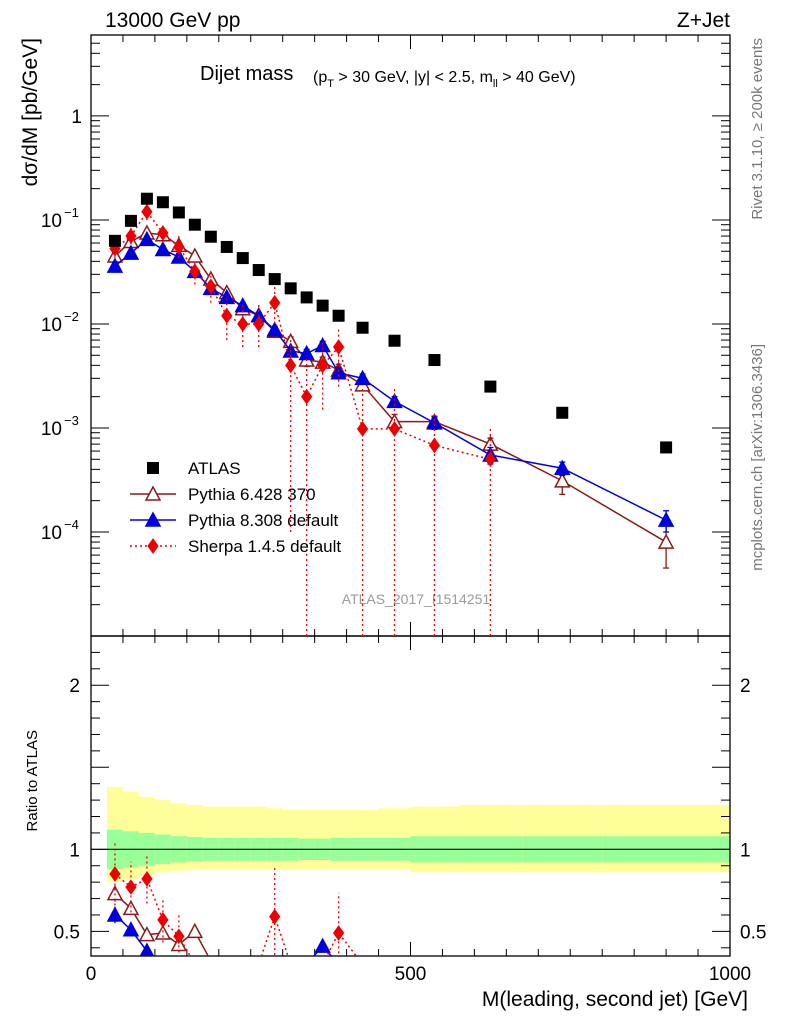 Image resolution: width=786 pixels, height=1024 pixels. I want to click on ratio-plot-data, so click(232, 899).